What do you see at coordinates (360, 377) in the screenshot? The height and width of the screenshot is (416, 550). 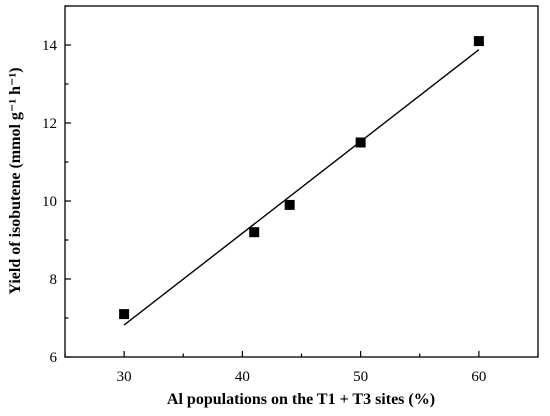 I see `x-tick-label: 50` at bounding box center [360, 377].